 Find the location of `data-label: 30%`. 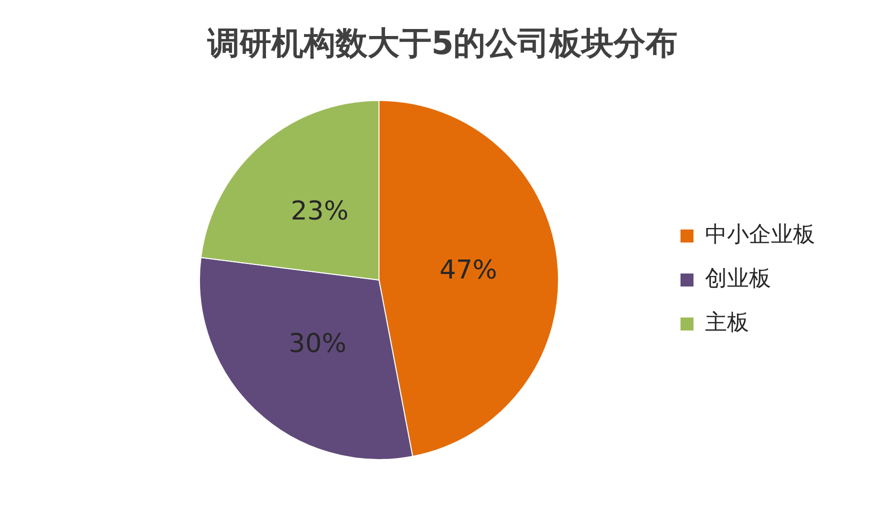

data-label: 30% is located at coordinates (317, 344).